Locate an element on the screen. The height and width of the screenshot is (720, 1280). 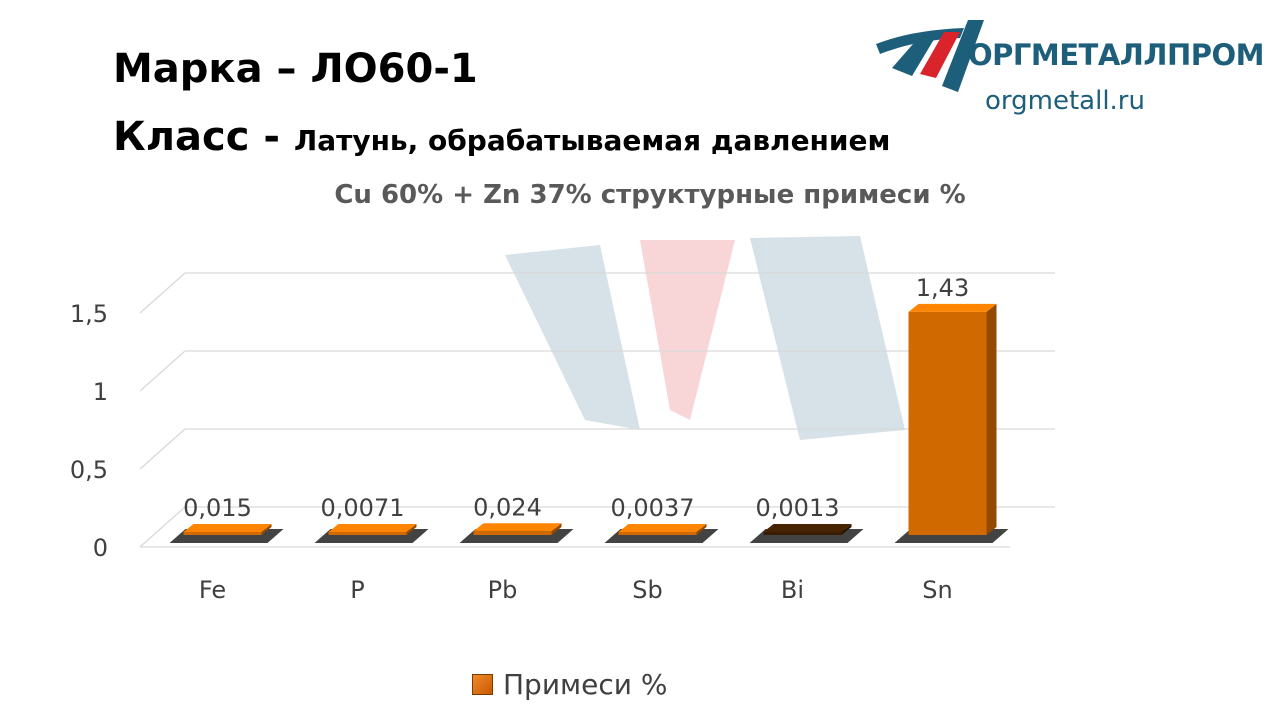
logo-url: orgmetall.ru is located at coordinates (1065, 101).